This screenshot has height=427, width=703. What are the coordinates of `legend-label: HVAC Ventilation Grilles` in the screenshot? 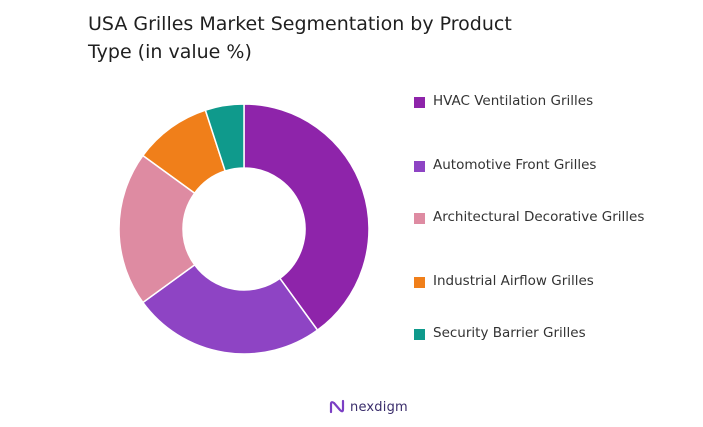 It's located at (513, 101).